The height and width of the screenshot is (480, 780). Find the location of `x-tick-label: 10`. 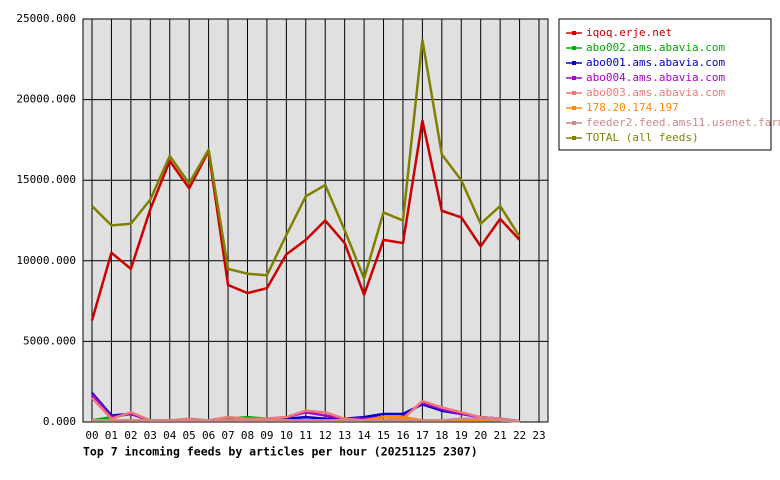

x-tick-label: 10 is located at coordinates (286, 435).